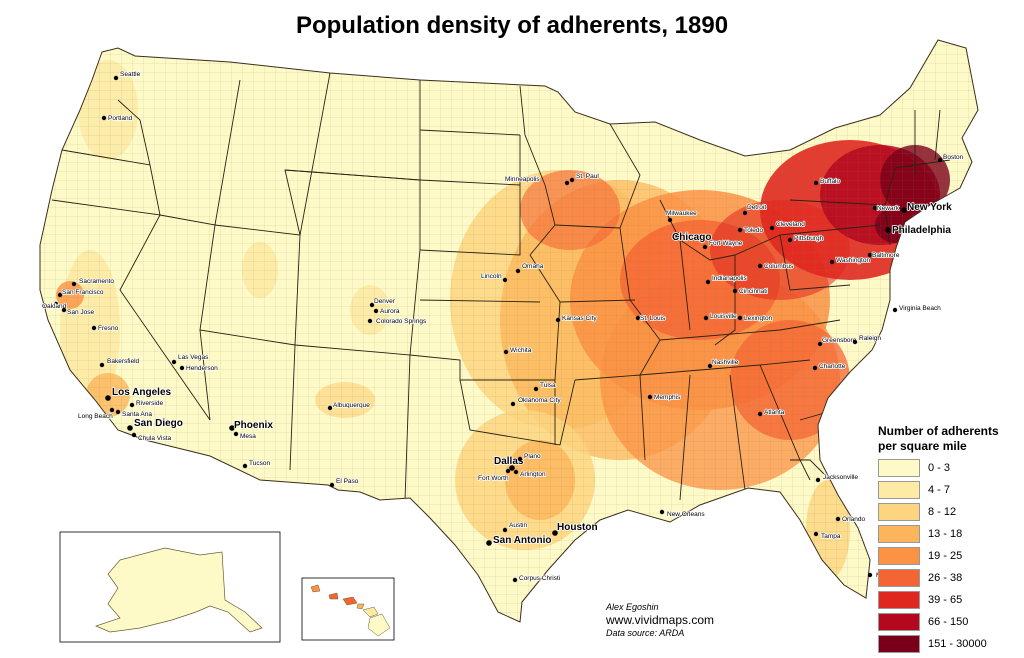 This screenshot has height=658, width=1024. I want to click on legend-label: 0 - 3, so click(939, 468).